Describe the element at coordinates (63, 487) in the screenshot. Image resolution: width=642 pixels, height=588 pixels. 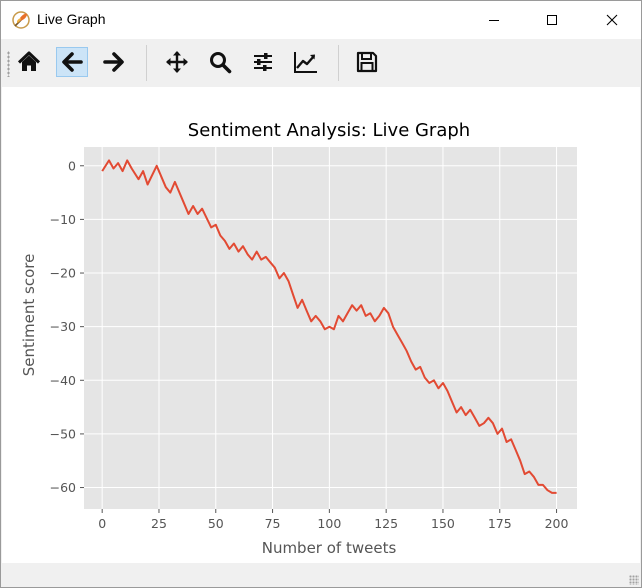
I see `y-tick-label: −60` at that location.